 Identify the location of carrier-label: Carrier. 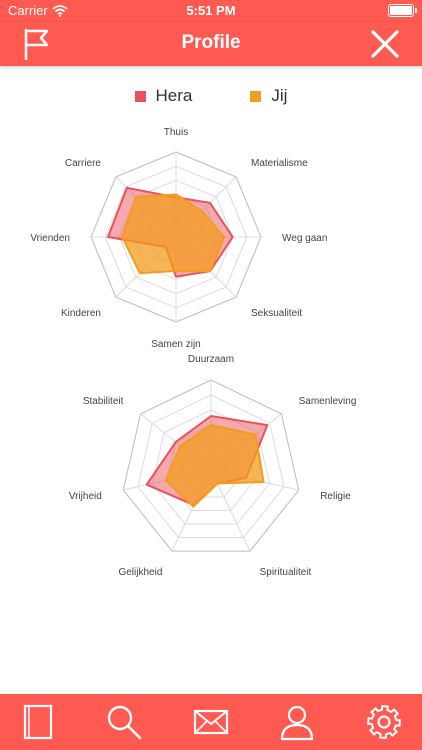
(28, 10).